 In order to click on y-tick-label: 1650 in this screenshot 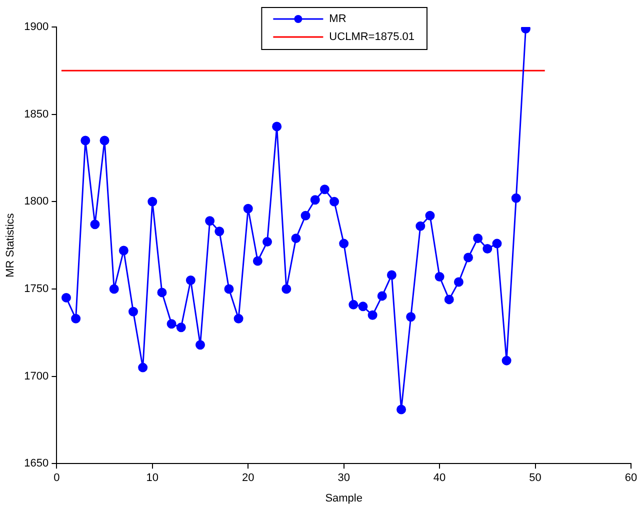, I will do `click(36, 464)`.